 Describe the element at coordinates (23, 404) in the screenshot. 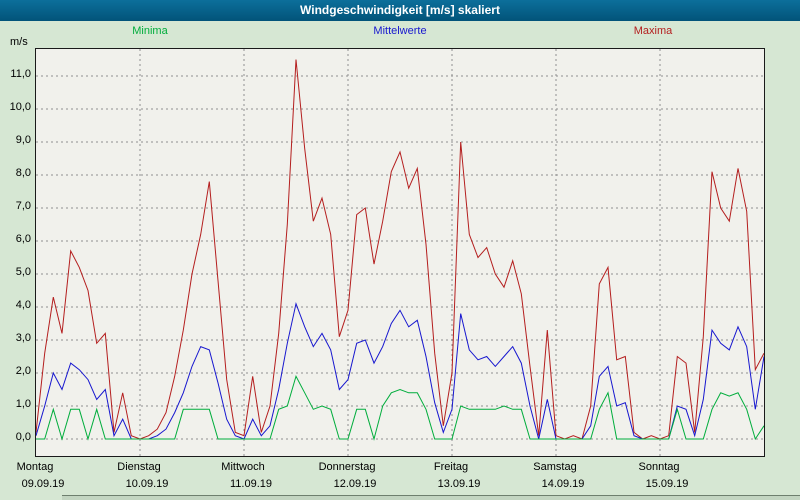

I see `y-tick-label: 1,0` at that location.